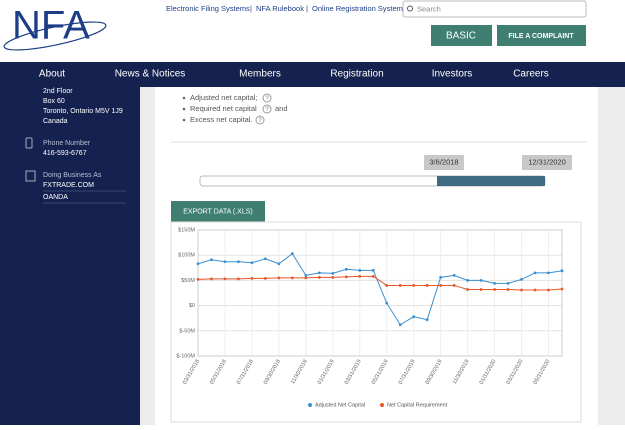 The width and height of the screenshot is (625, 430). I want to click on basic-button, so click(461, 35).